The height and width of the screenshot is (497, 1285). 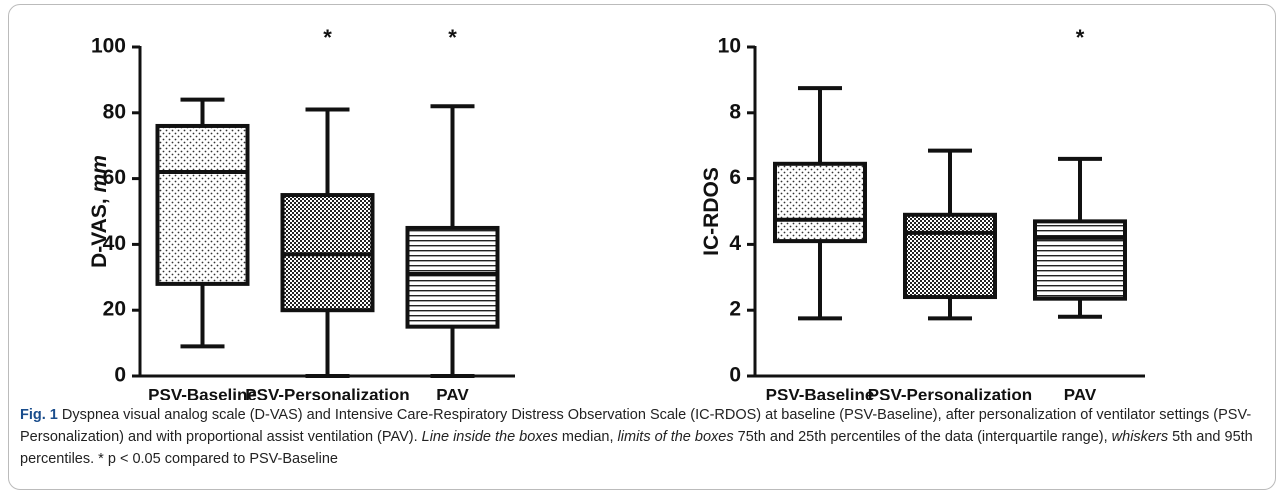 I want to click on y-tick-label: 8, so click(x=735, y=111).